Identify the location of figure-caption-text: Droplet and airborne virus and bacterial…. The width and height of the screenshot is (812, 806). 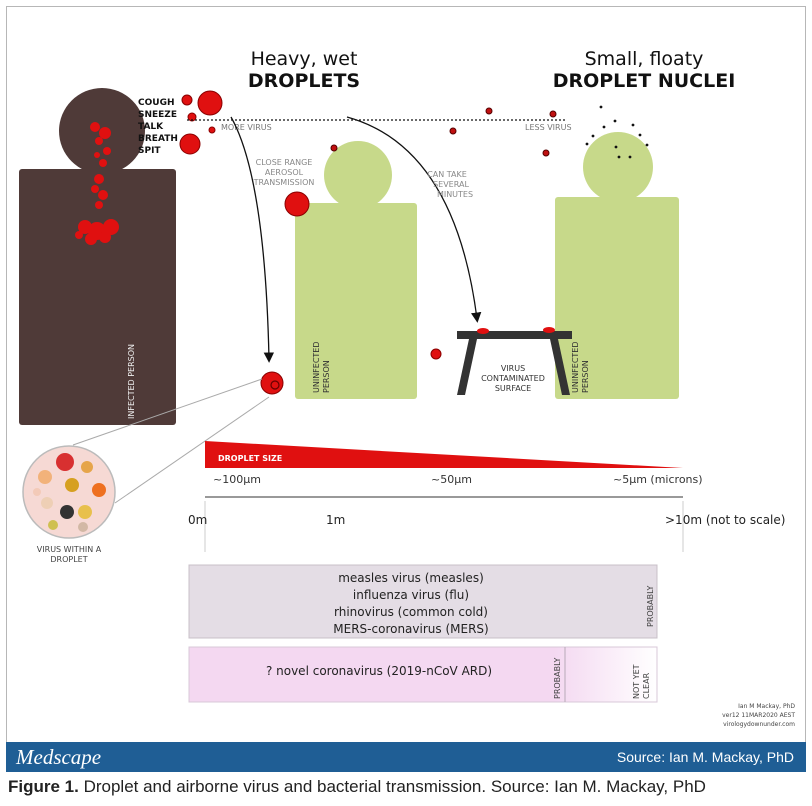
(392, 786).